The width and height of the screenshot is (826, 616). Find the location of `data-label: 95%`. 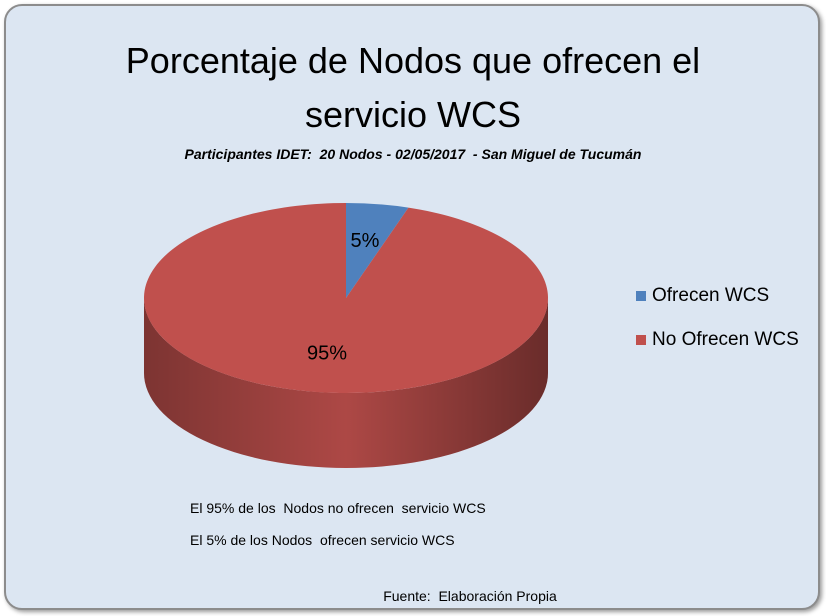

data-label: 95% is located at coordinates (327, 354).